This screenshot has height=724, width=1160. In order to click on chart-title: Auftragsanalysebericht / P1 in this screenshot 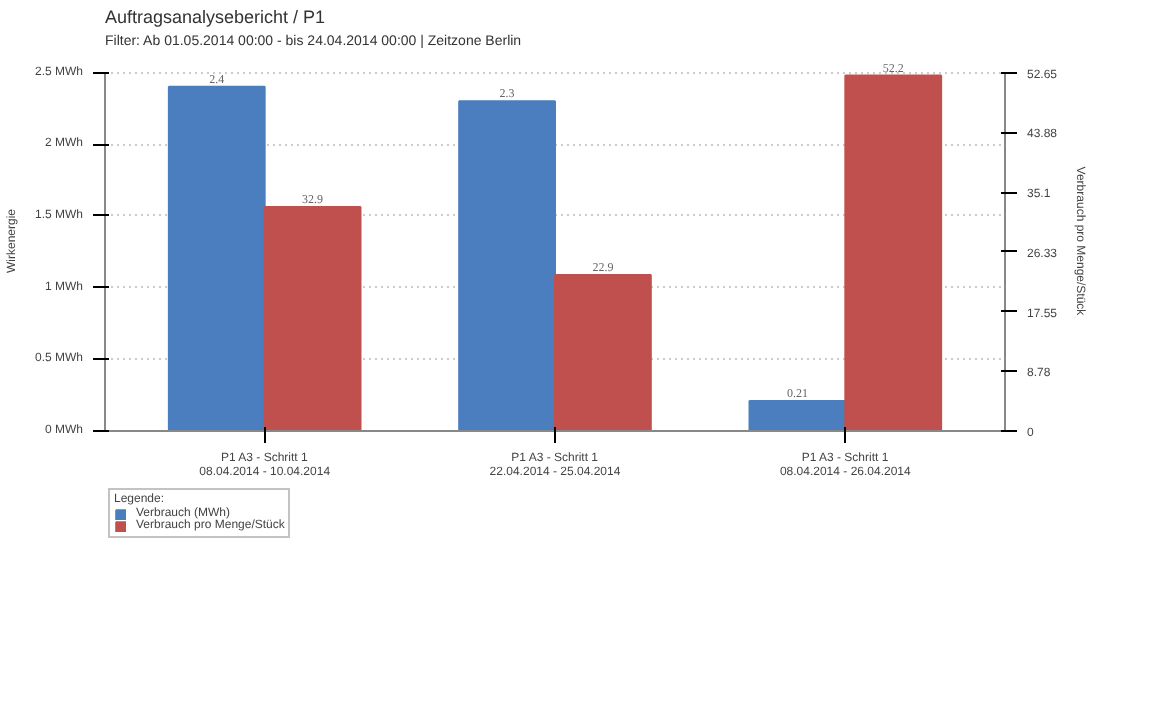, I will do `click(215, 17)`.